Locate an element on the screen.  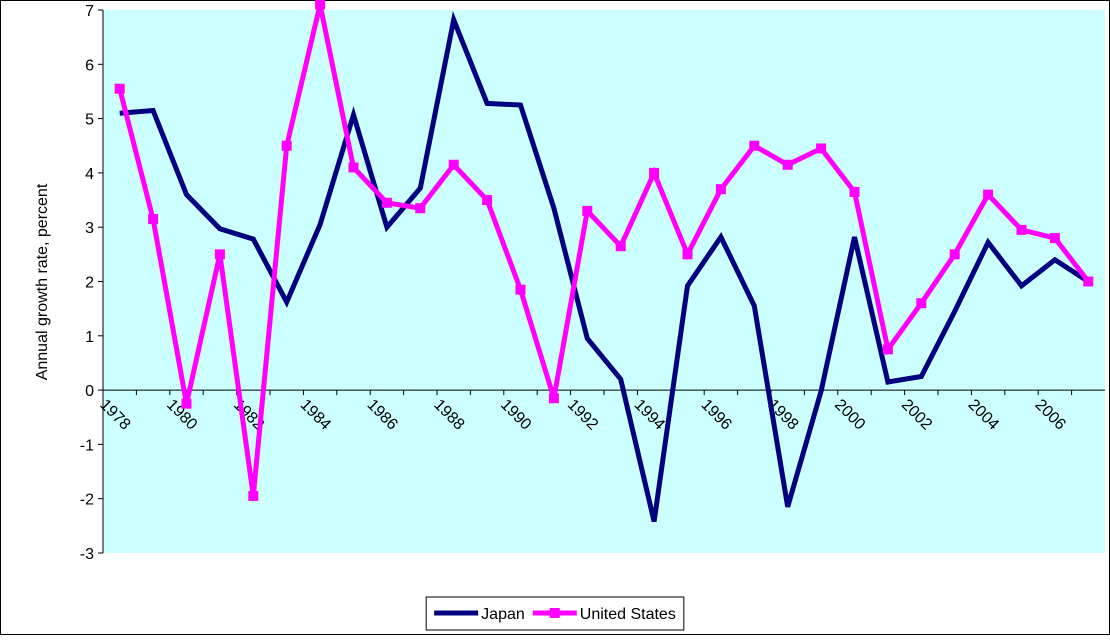
y-tick-label: 0 is located at coordinates (89, 391).